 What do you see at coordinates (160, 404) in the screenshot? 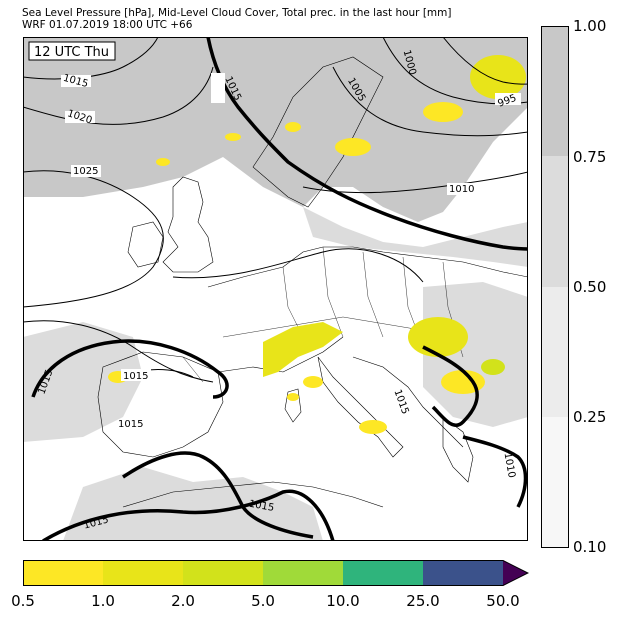
I see `coast-iberia` at bounding box center [160, 404].